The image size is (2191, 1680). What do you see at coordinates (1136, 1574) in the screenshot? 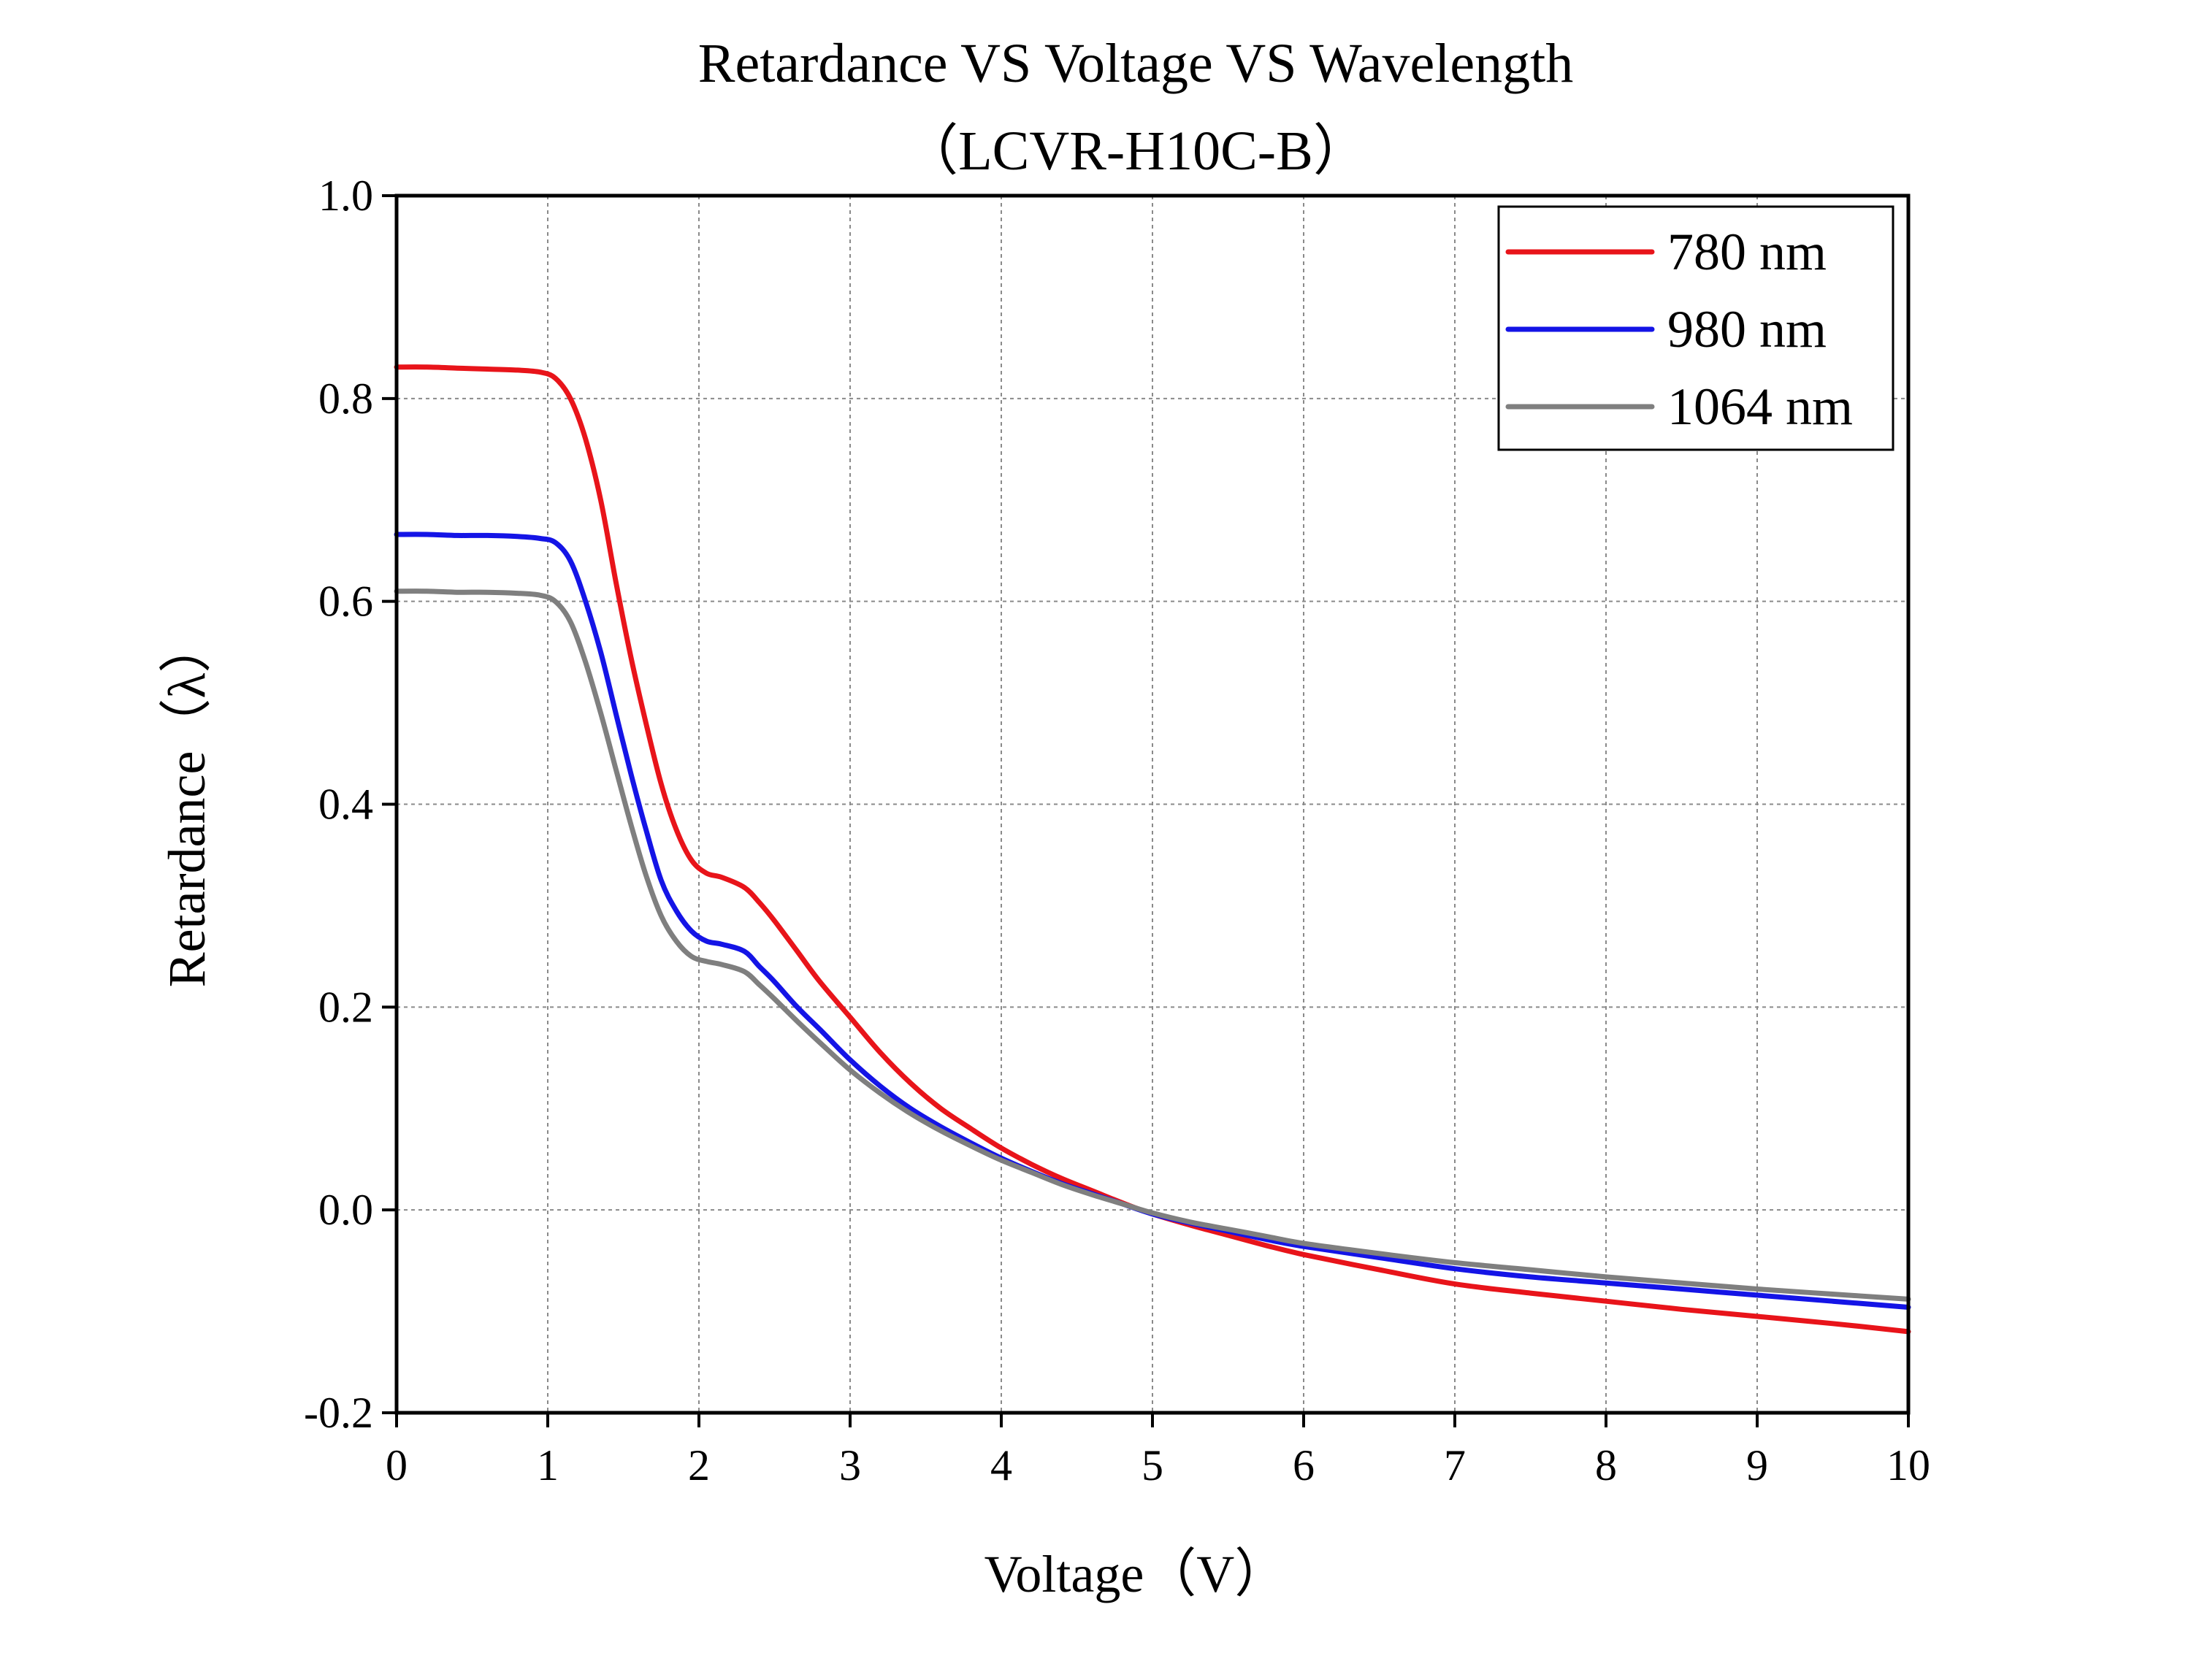
I see `x-axis-label: Voltage（V）` at bounding box center [1136, 1574].